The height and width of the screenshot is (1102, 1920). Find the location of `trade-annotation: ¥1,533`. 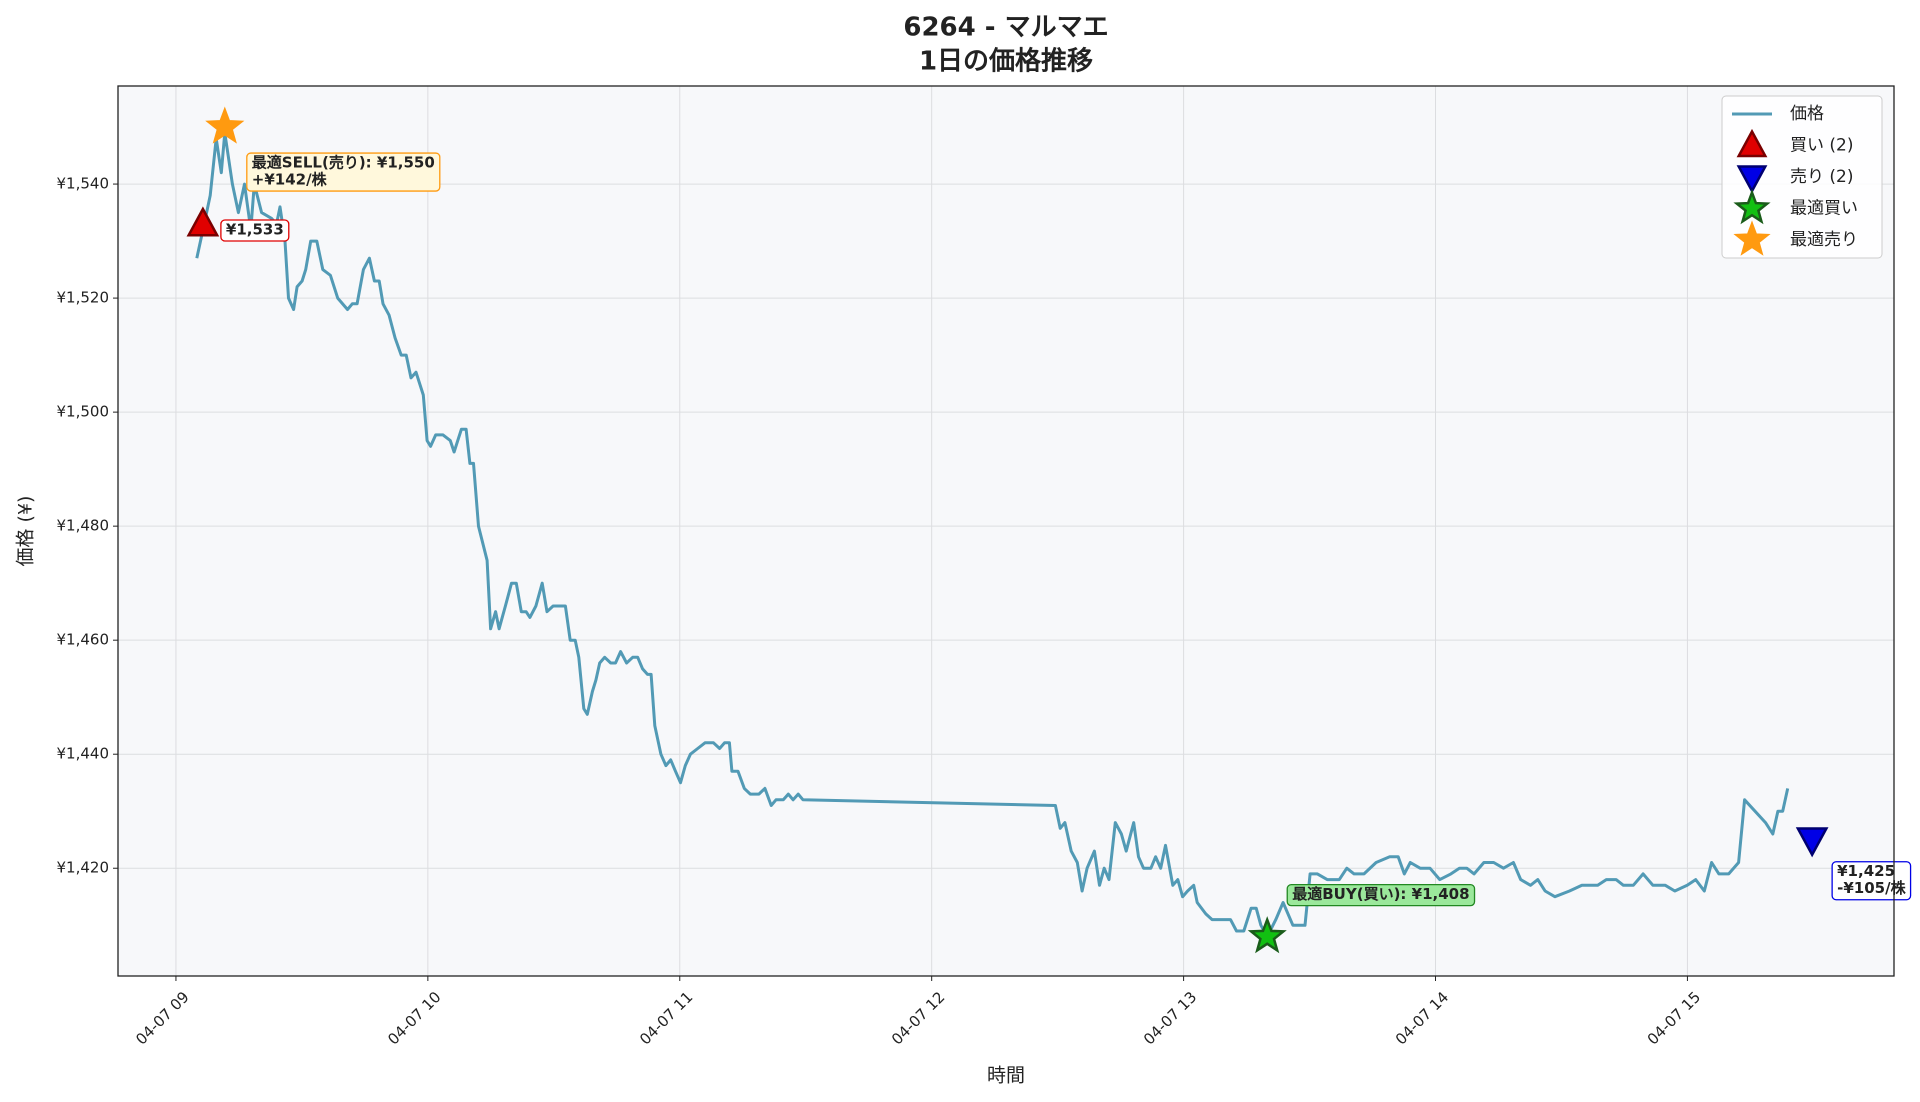

trade-annotation: ¥1,533 is located at coordinates (255, 230).